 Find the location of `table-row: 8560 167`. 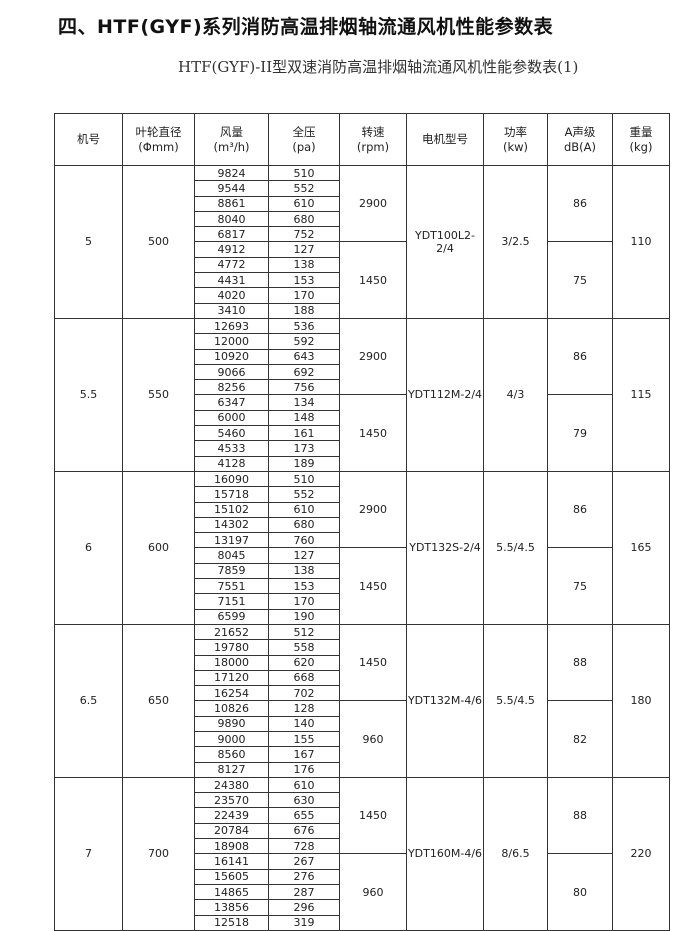

table-row: 8560 167 is located at coordinates (362, 754).